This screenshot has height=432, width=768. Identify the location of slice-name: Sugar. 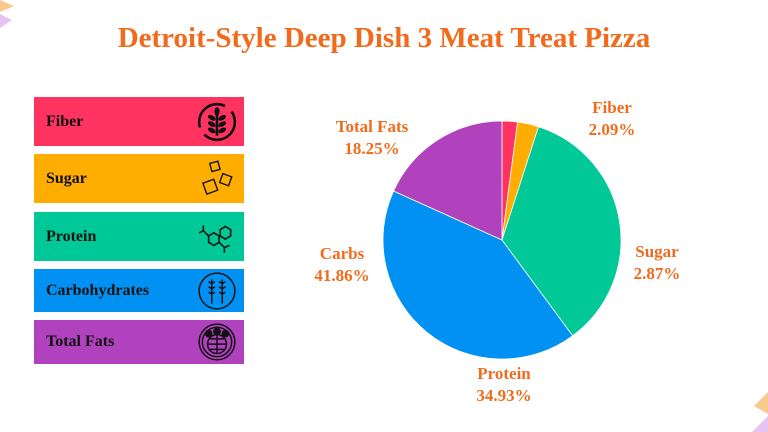
(657, 251).